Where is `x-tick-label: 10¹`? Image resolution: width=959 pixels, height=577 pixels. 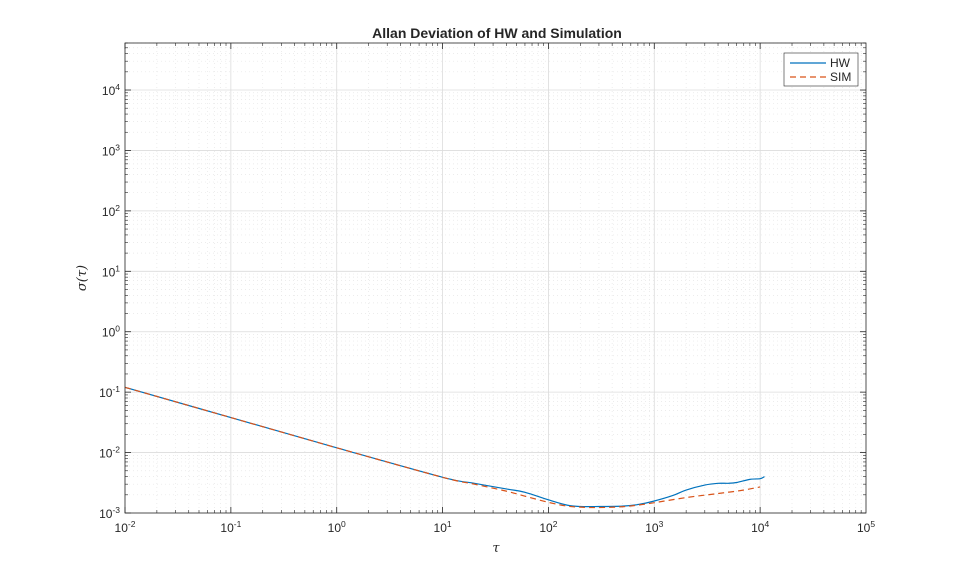 x-tick-label: 10¹ is located at coordinates (443, 527).